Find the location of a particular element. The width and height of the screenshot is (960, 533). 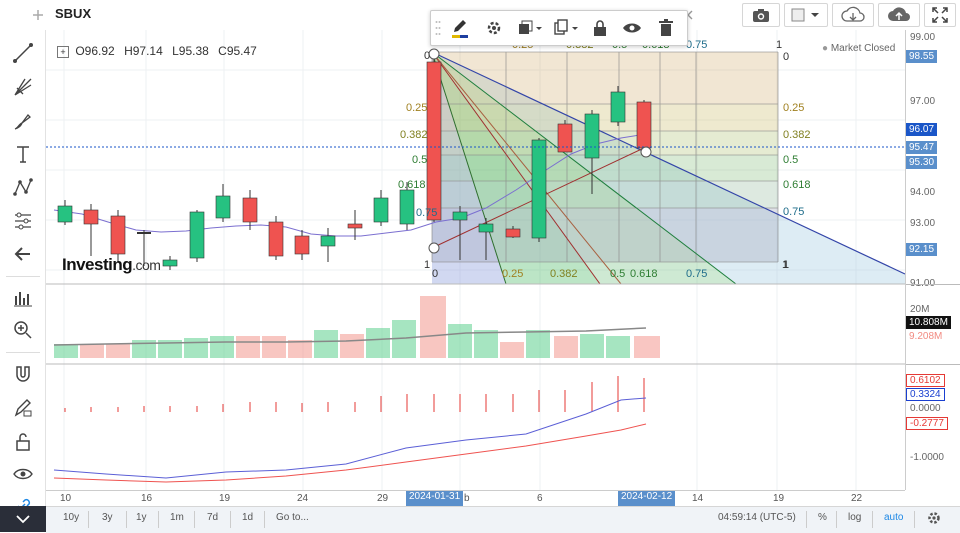

cloud-upload-icon is located at coordinates (899, 14).